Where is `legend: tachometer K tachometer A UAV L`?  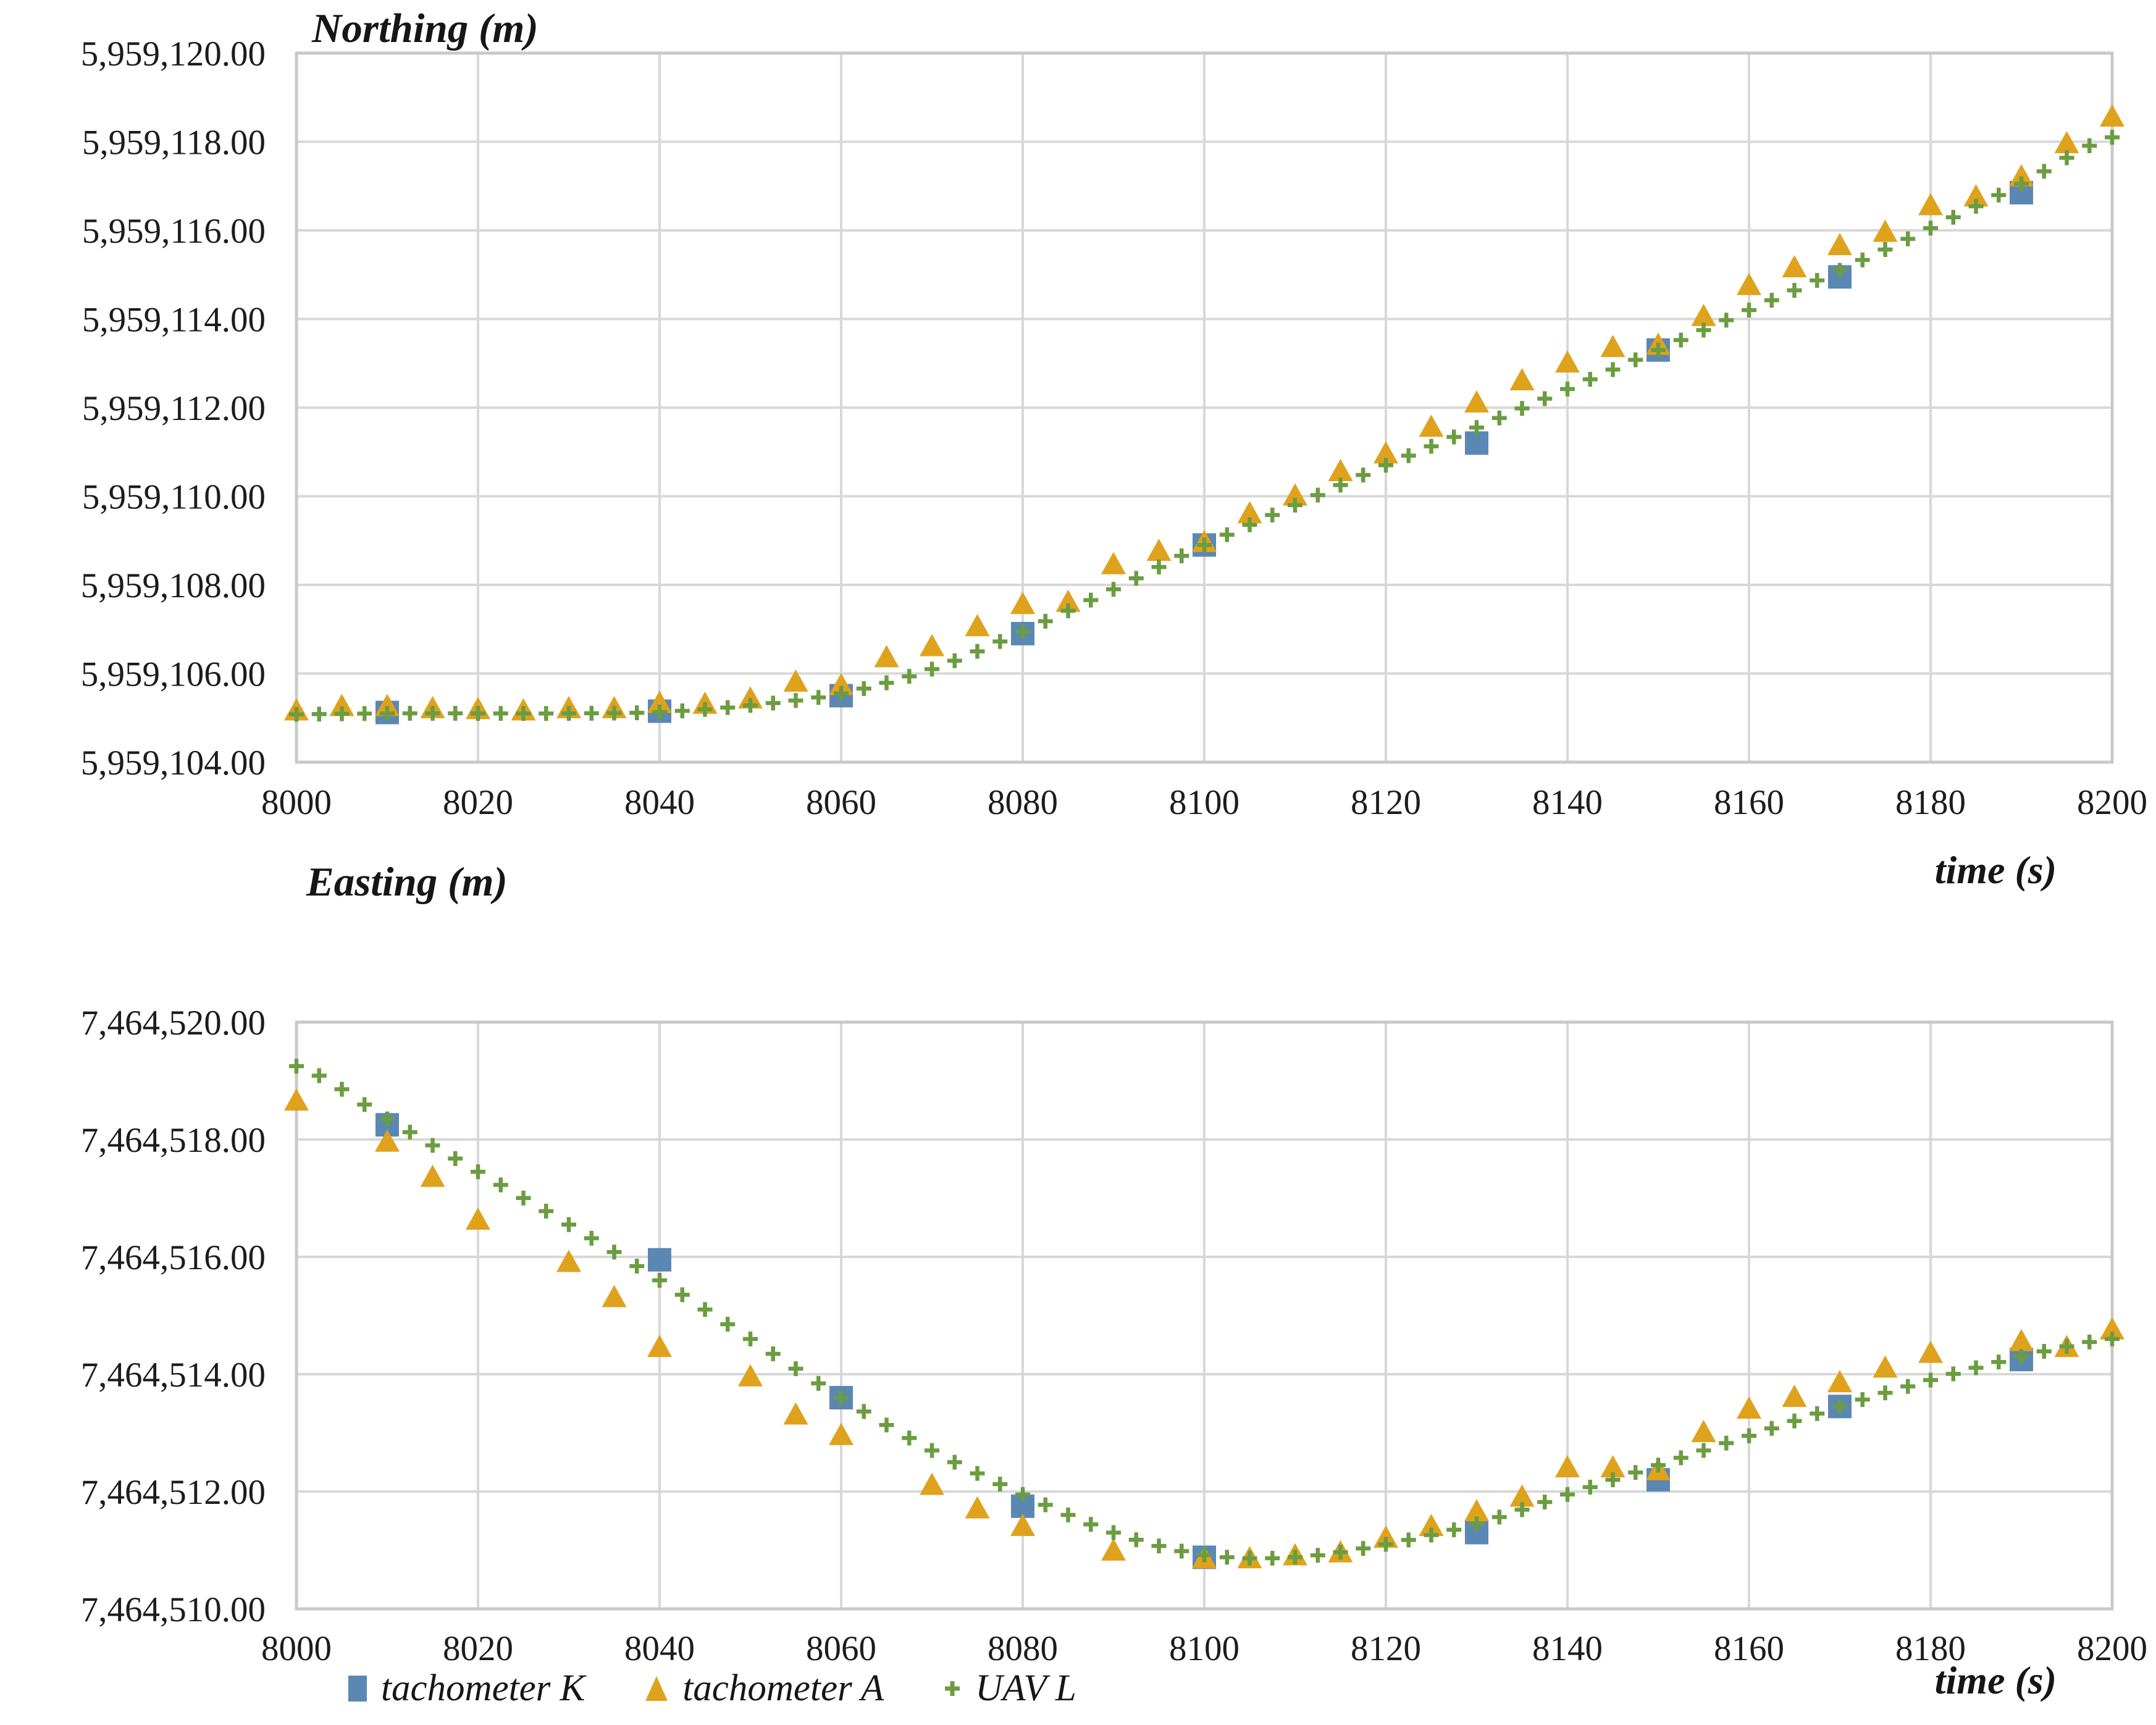
legend: tachometer K tachometer A UAV L is located at coordinates (742, 1689).